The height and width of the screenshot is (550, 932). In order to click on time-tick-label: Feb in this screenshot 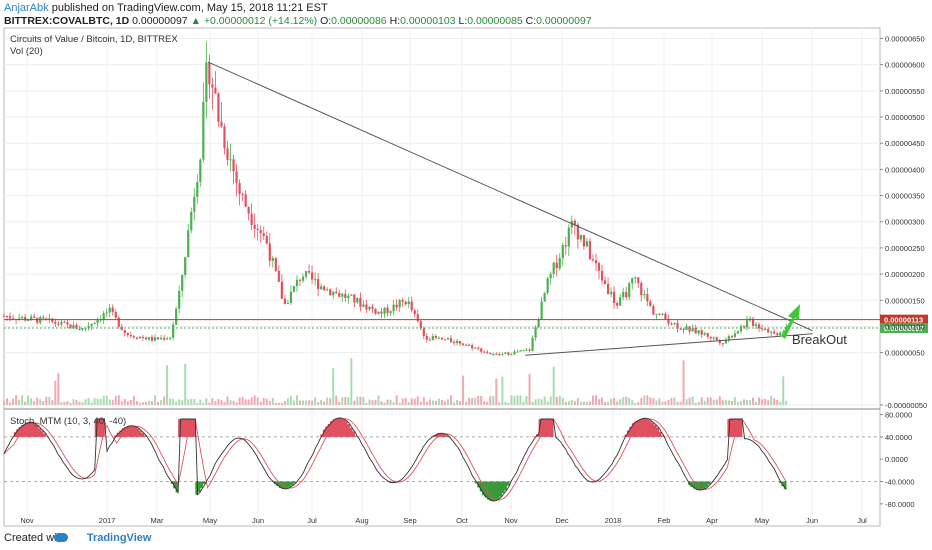, I will do `click(664, 520)`.